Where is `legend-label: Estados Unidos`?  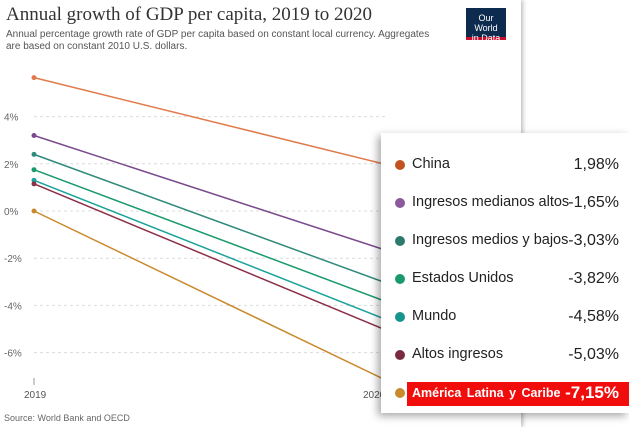
legend-label: Estados Unidos is located at coordinates (463, 278).